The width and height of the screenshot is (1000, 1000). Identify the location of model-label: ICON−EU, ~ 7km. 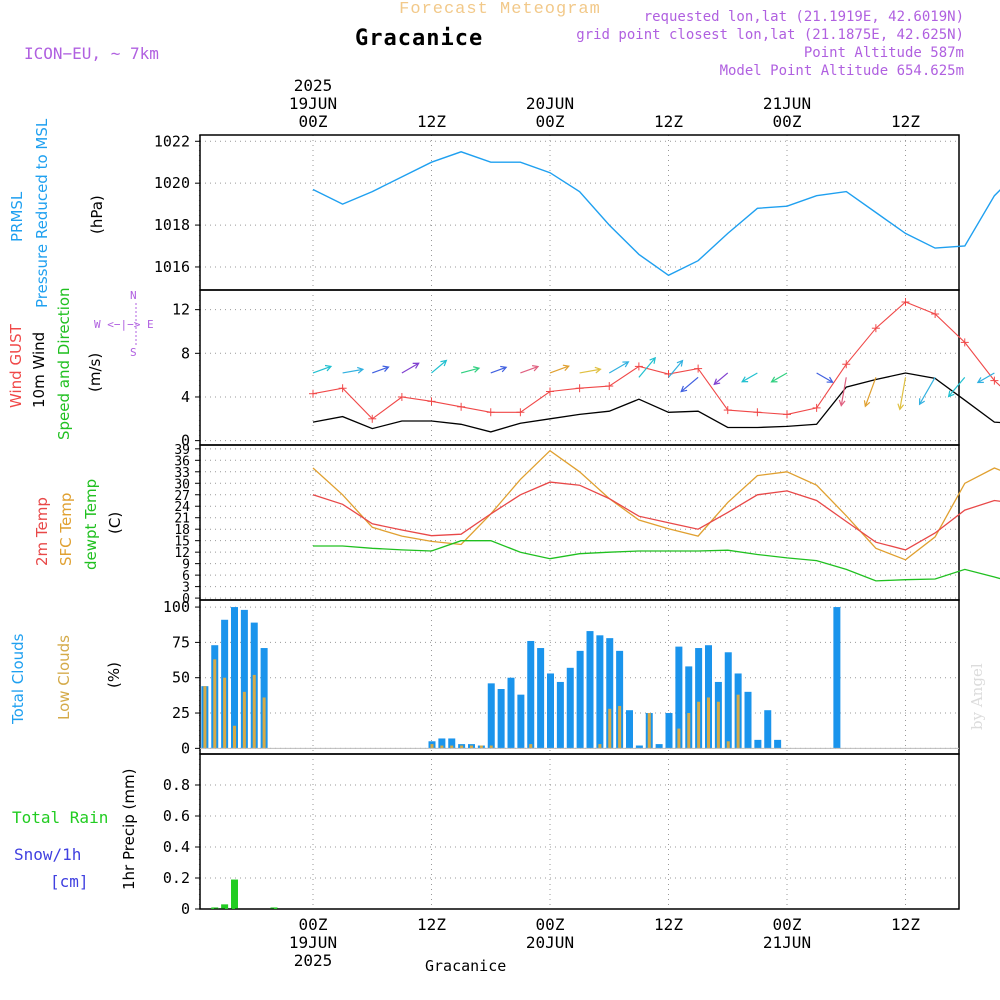
(91, 53).